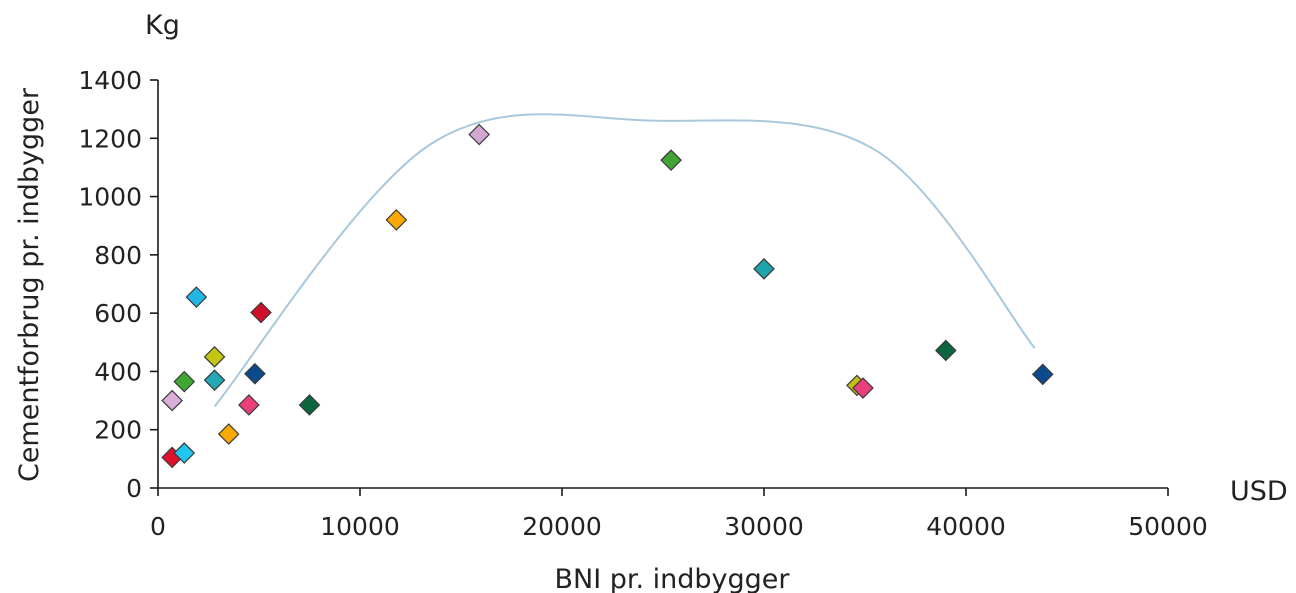 This screenshot has width=1296, height=593. I want to click on y-ticks: 0 200 400 600 800 1000 1200 1400, so click(118, 284).